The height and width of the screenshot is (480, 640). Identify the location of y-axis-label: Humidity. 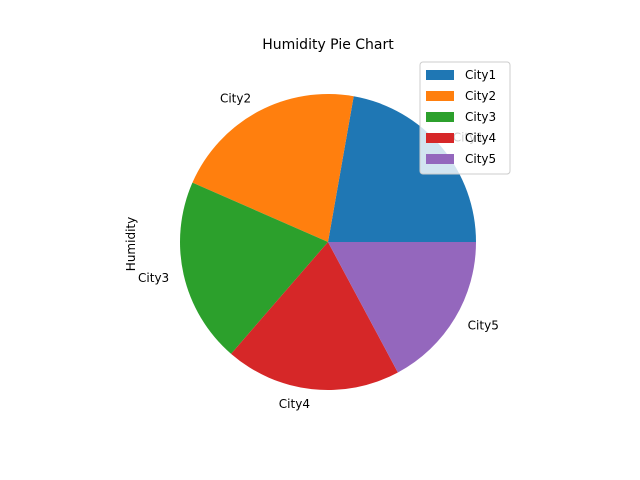
(131, 244).